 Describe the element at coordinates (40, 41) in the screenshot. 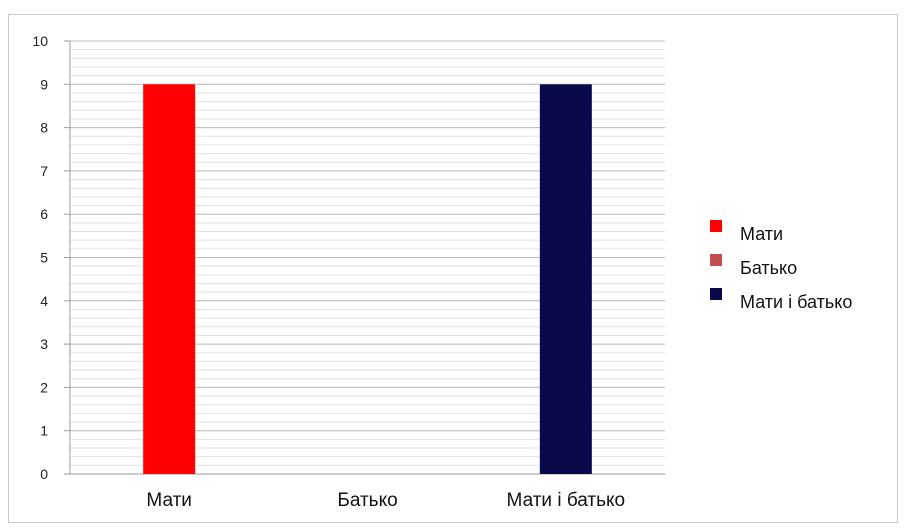

I see `y-tick-label: 10` at that location.